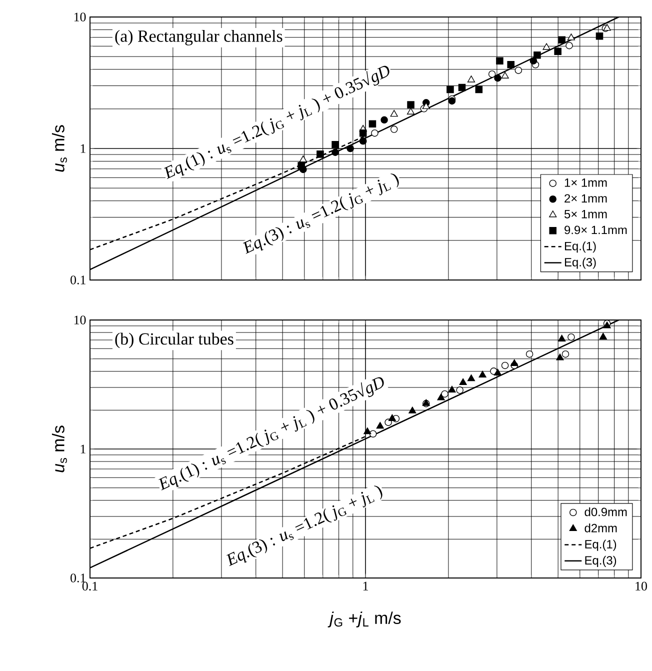  What do you see at coordinates (641, 586) in the screenshot?
I see `x-tick-label: 10` at bounding box center [641, 586].